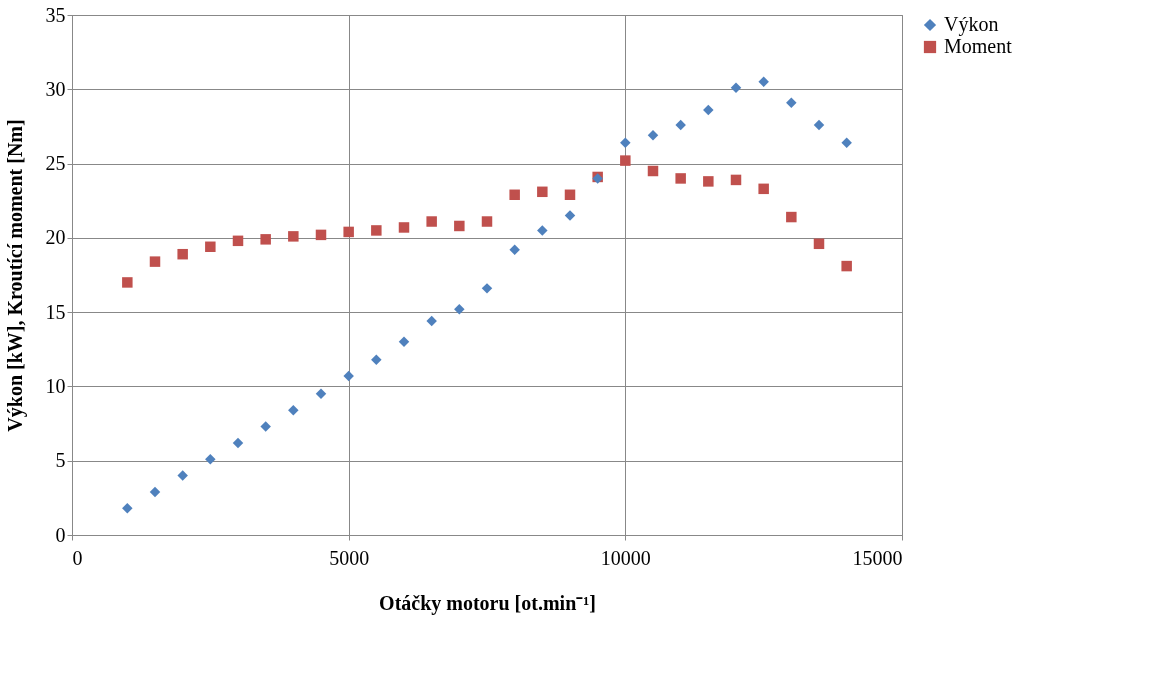 The image size is (1158, 684). I want to click on y-tick-label: 15, so click(55, 311).